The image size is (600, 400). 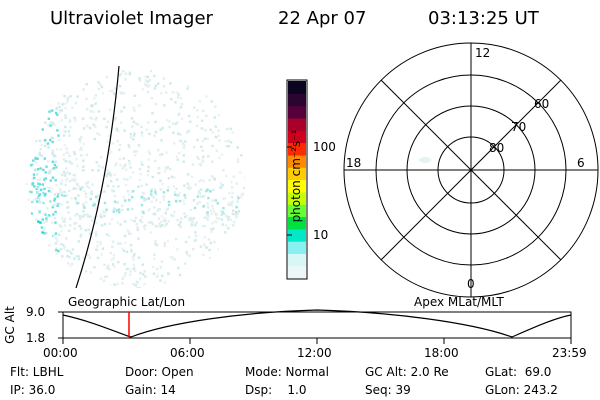 I want to click on geographic-caption: Geographic Lat/Lon, so click(x=127, y=302).